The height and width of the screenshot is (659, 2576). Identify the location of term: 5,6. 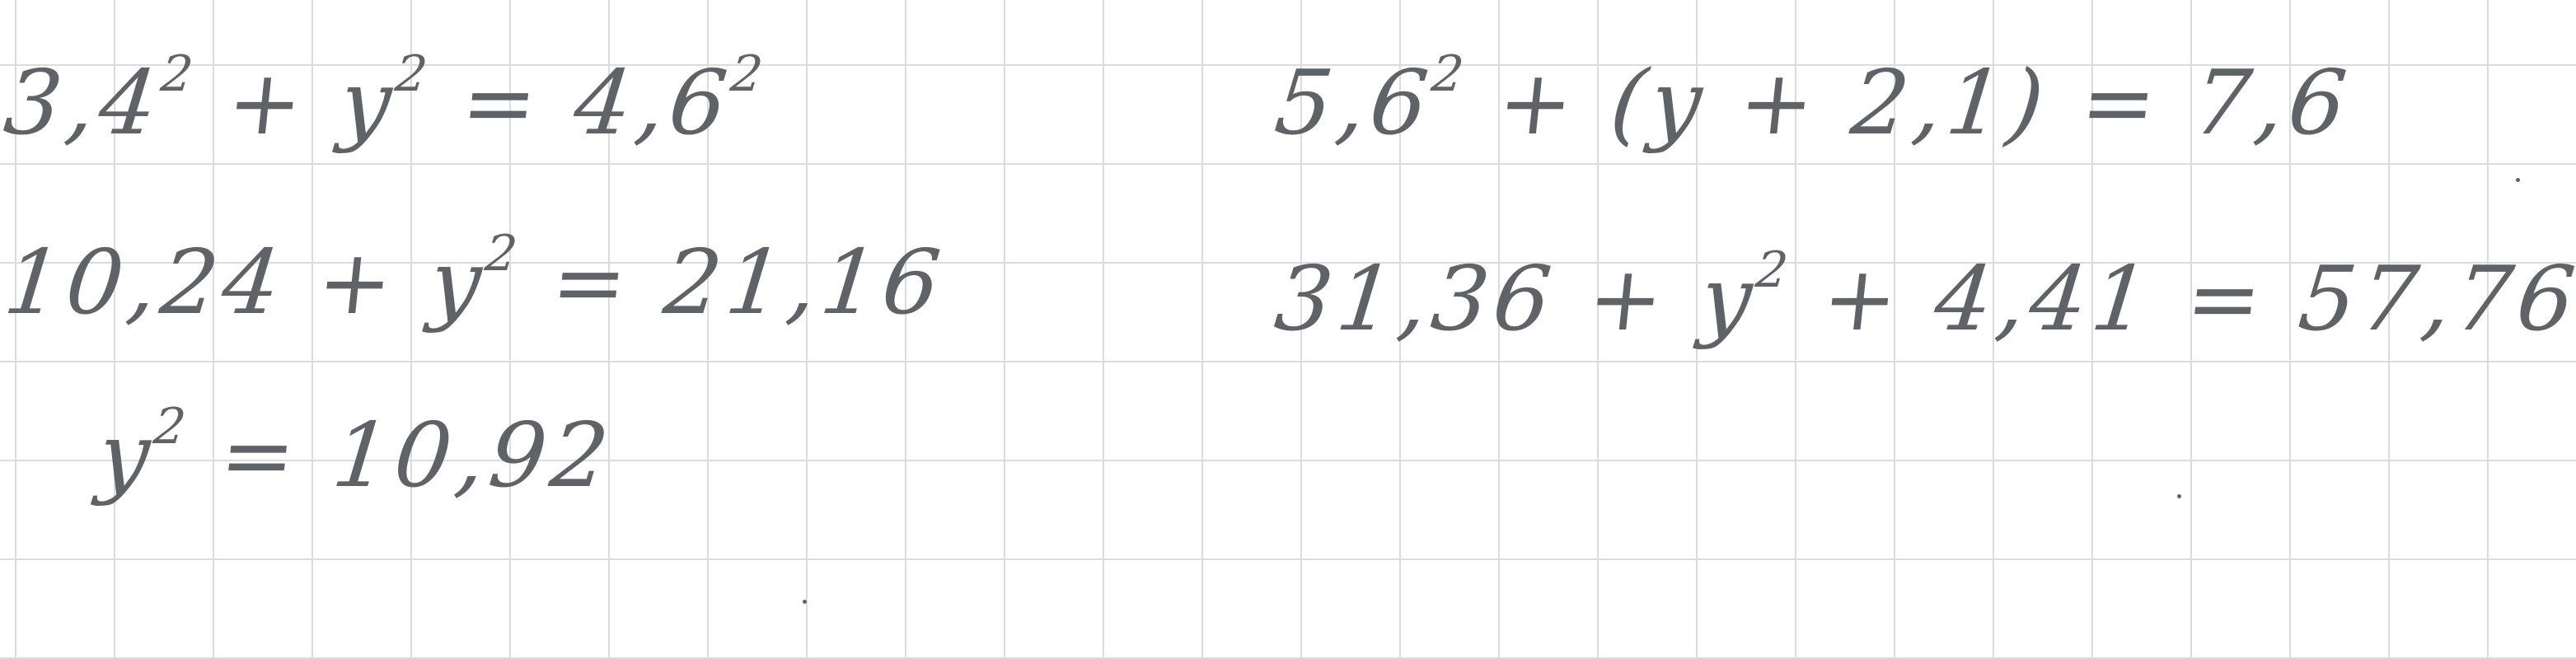
(1354, 103).